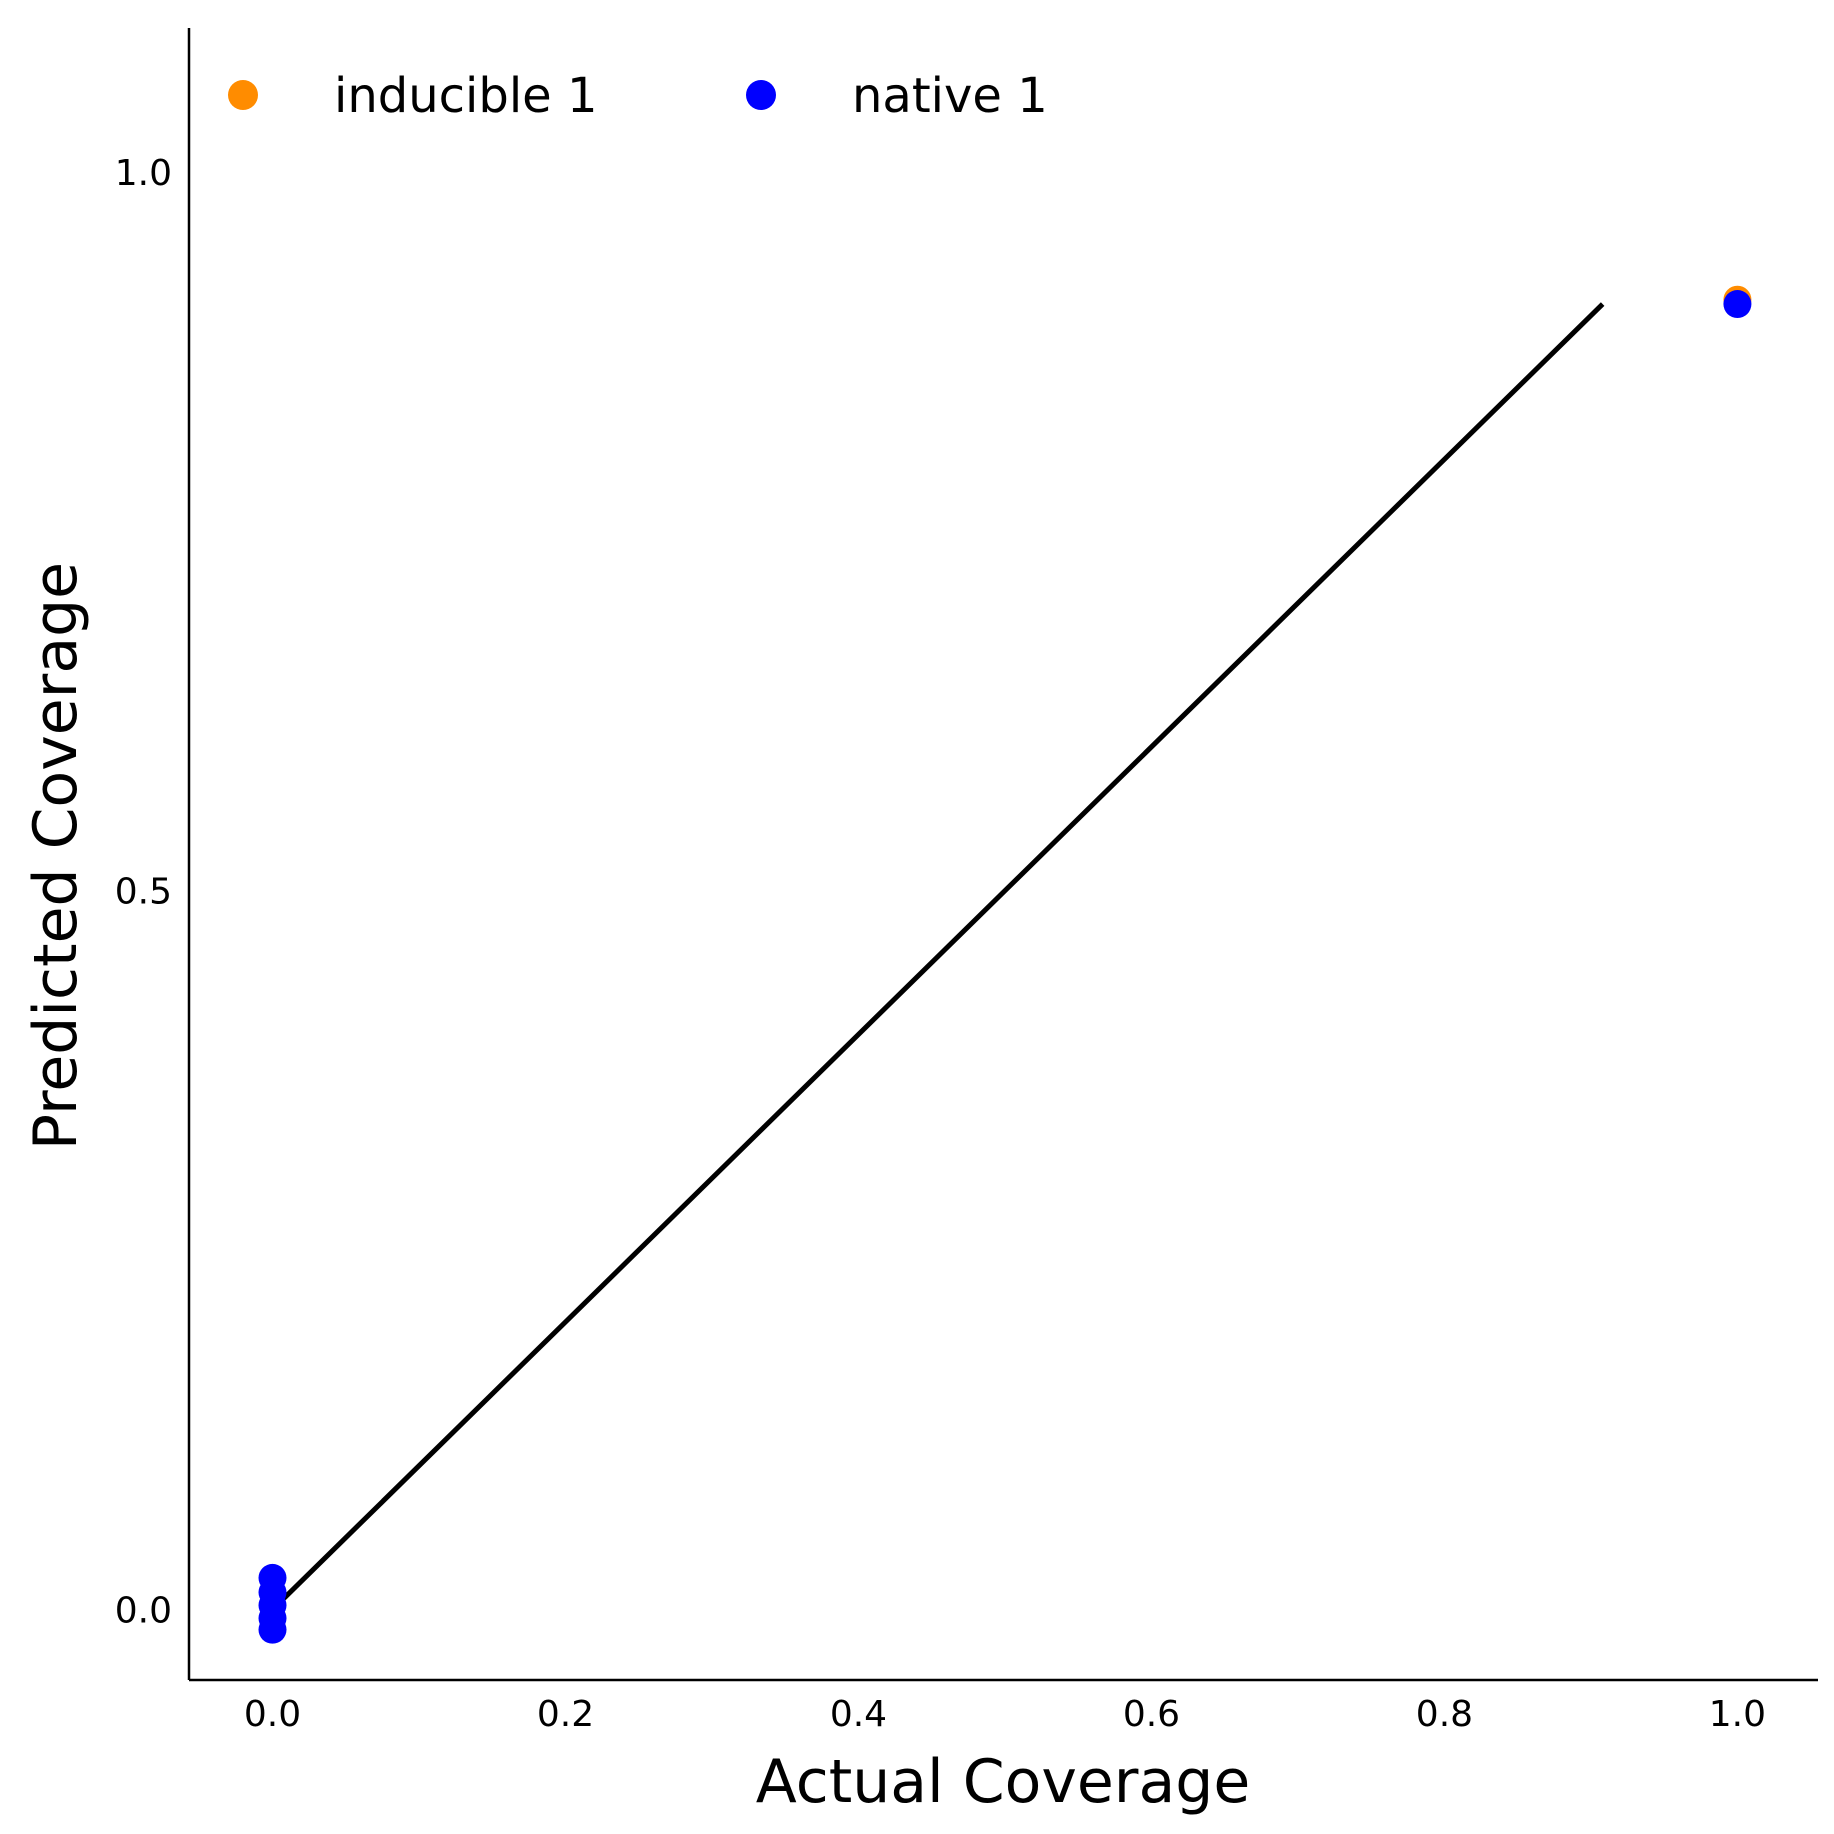 The height and width of the screenshot is (1834, 1834). Describe the element at coordinates (1444, 1714) in the screenshot. I see `x-tick-label: 0.8` at that location.